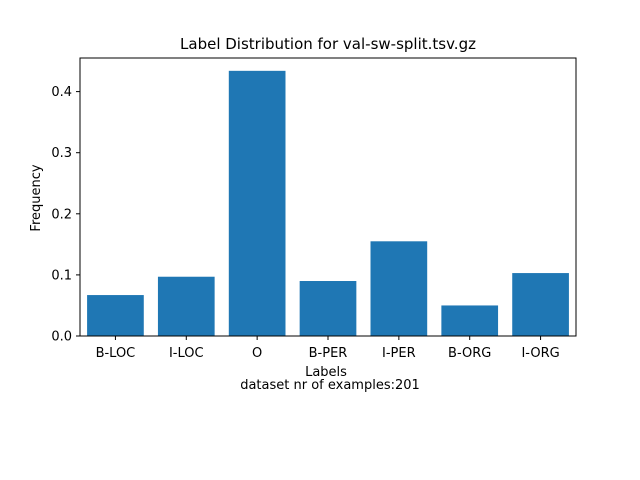 The height and width of the screenshot is (480, 640). What do you see at coordinates (540, 304) in the screenshot?
I see `bar-i-org` at bounding box center [540, 304].